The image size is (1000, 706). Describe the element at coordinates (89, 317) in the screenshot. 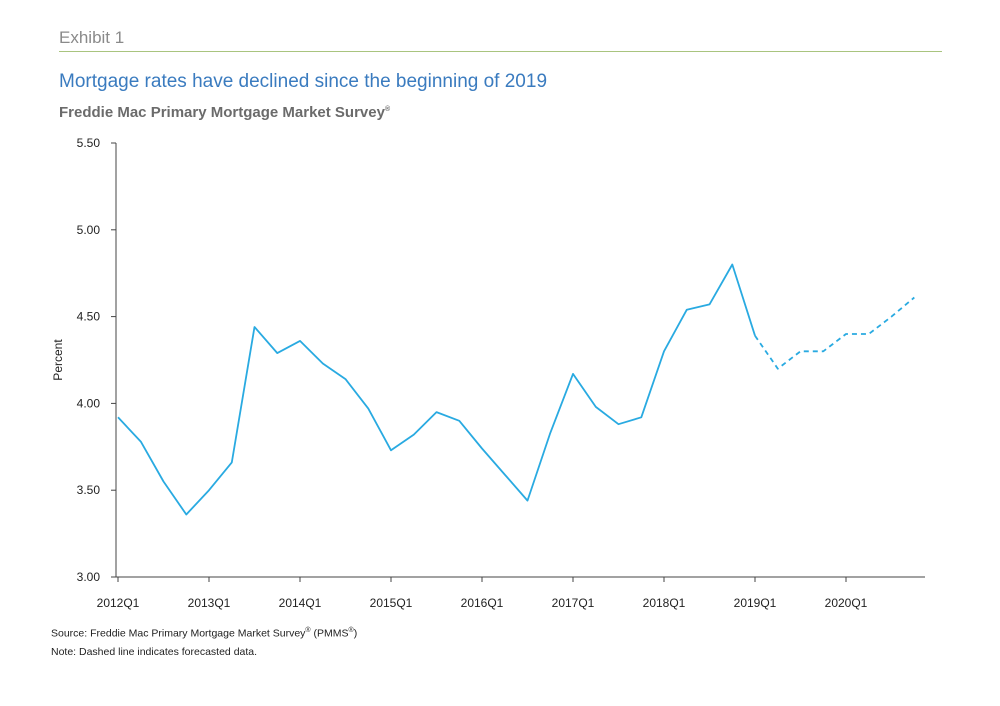

I see `y-tick-label: 4.50` at that location.